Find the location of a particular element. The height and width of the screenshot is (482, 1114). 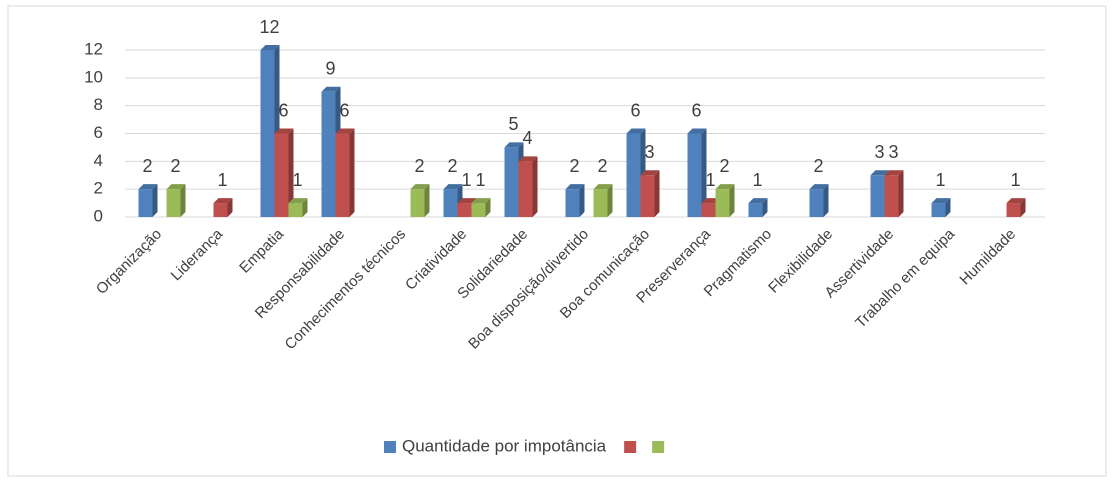

y-tick-label: 10 is located at coordinates (93, 76).